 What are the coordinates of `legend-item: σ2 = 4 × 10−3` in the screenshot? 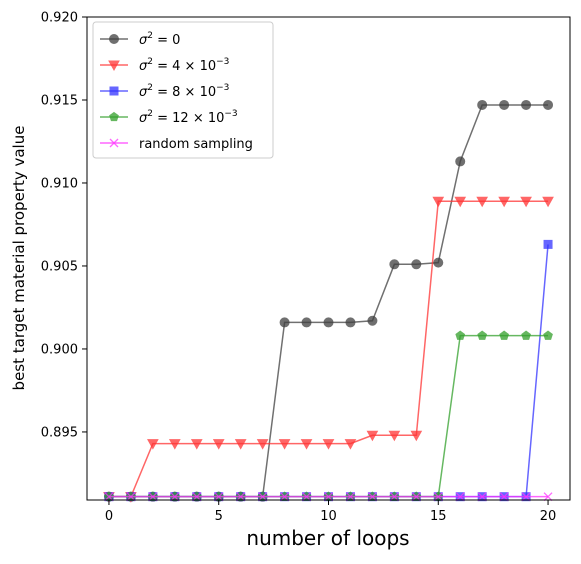 It's located at (164, 65).